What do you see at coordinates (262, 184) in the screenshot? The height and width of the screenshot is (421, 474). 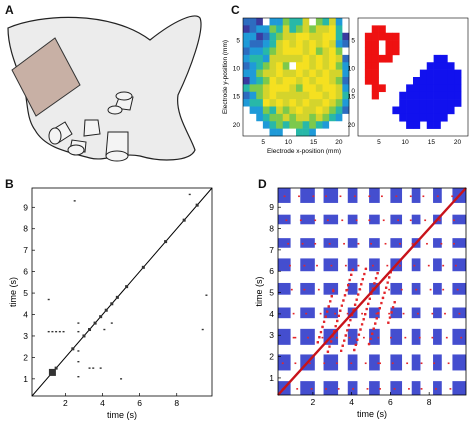 I see `panel-label-d: D` at bounding box center [262, 184].